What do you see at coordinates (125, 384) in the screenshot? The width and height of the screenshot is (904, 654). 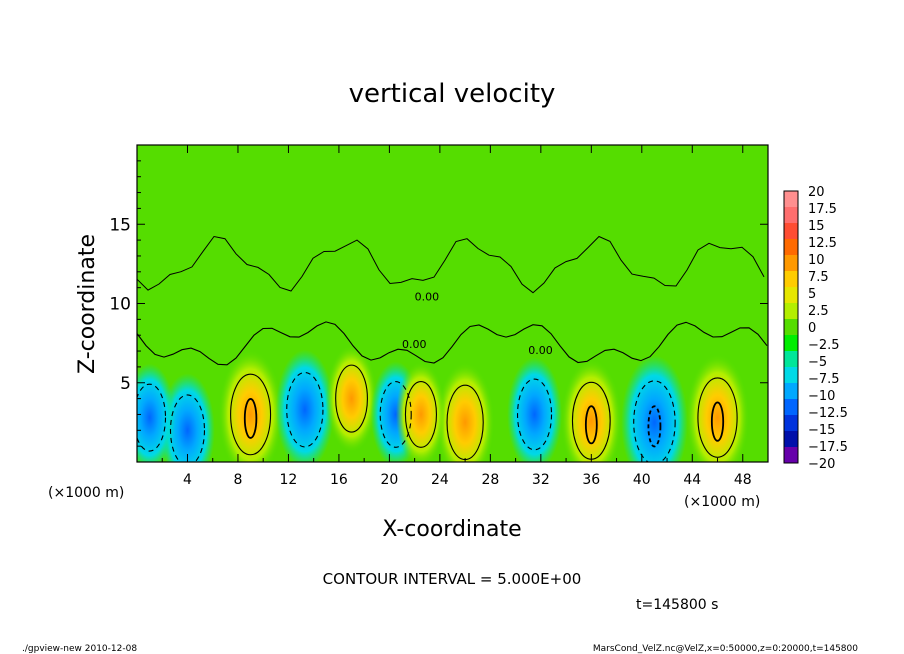 I see `y-tick-label: 5` at bounding box center [125, 384].